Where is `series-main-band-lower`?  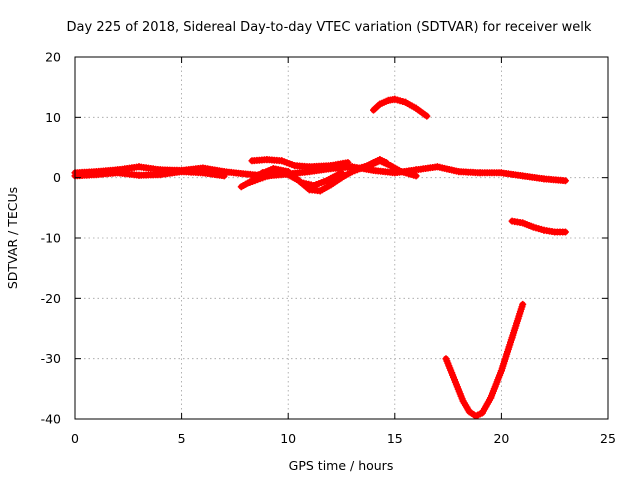 series-main-band-lower is located at coordinates (149, 174).